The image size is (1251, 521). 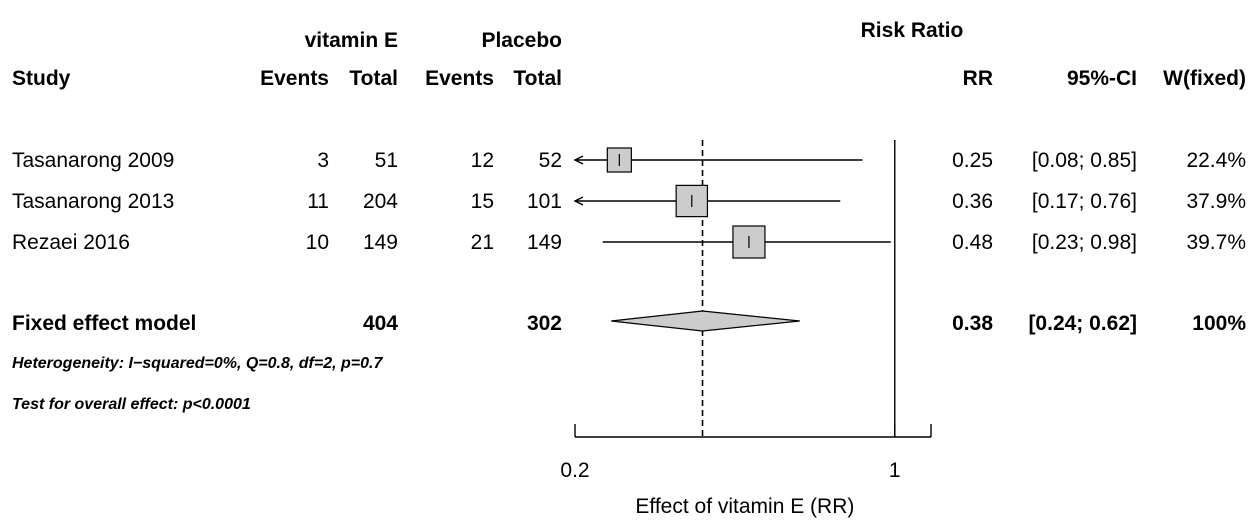 What do you see at coordinates (131, 404) in the screenshot?
I see `overall-effect-note: Test for overall effect: p<0.0001` at bounding box center [131, 404].